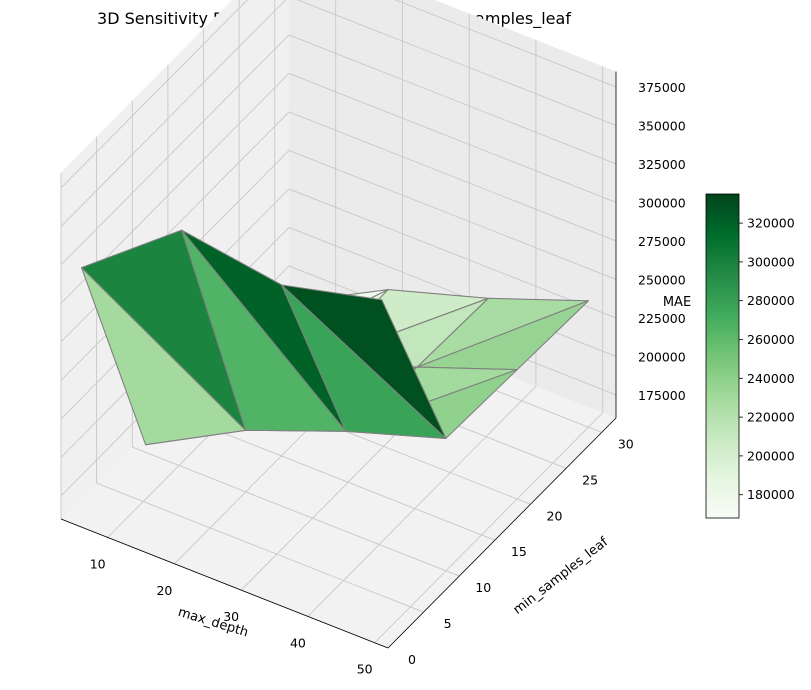 This screenshot has height=690, width=811. I want to click on y-tick-label: 20, so click(555, 515).